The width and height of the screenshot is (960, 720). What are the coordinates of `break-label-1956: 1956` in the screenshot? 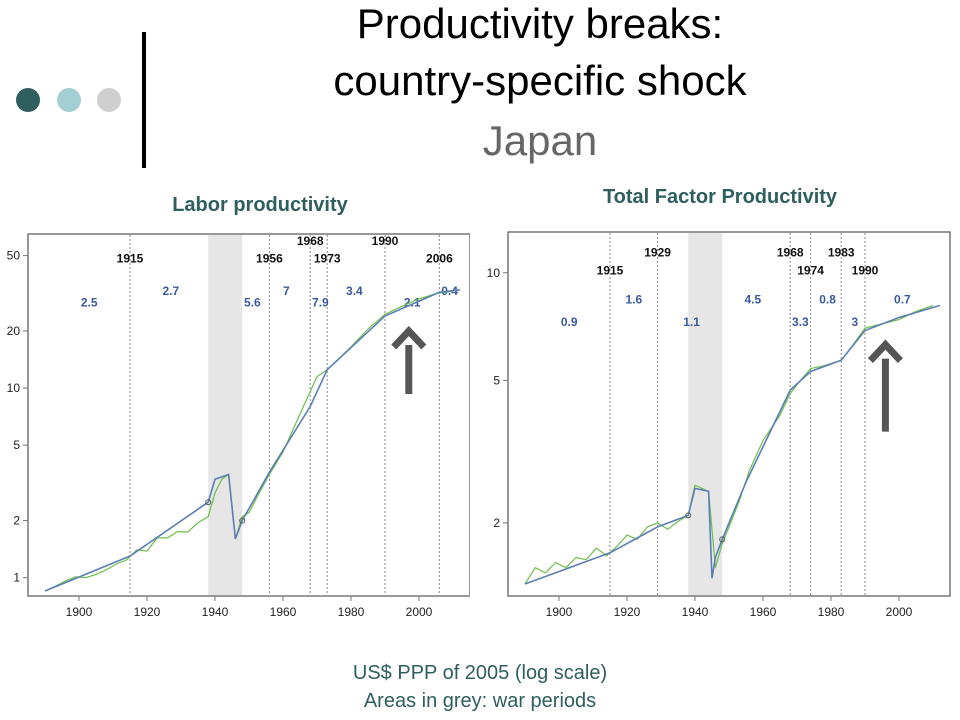 It's located at (269, 258).